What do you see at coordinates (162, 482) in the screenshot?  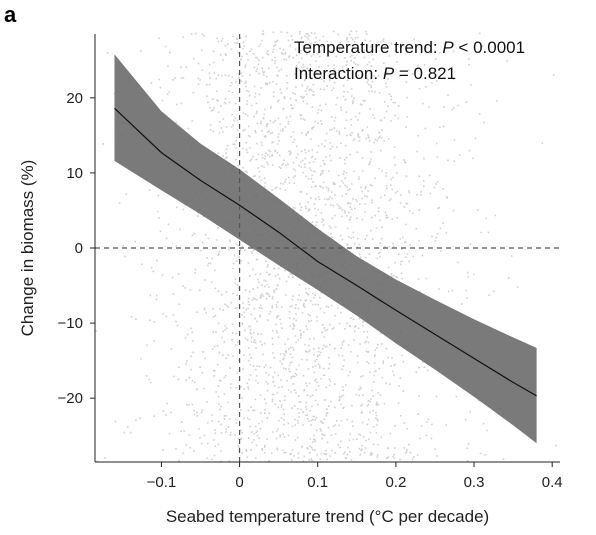 I see `x-tick-label: −0.1` at bounding box center [162, 482].